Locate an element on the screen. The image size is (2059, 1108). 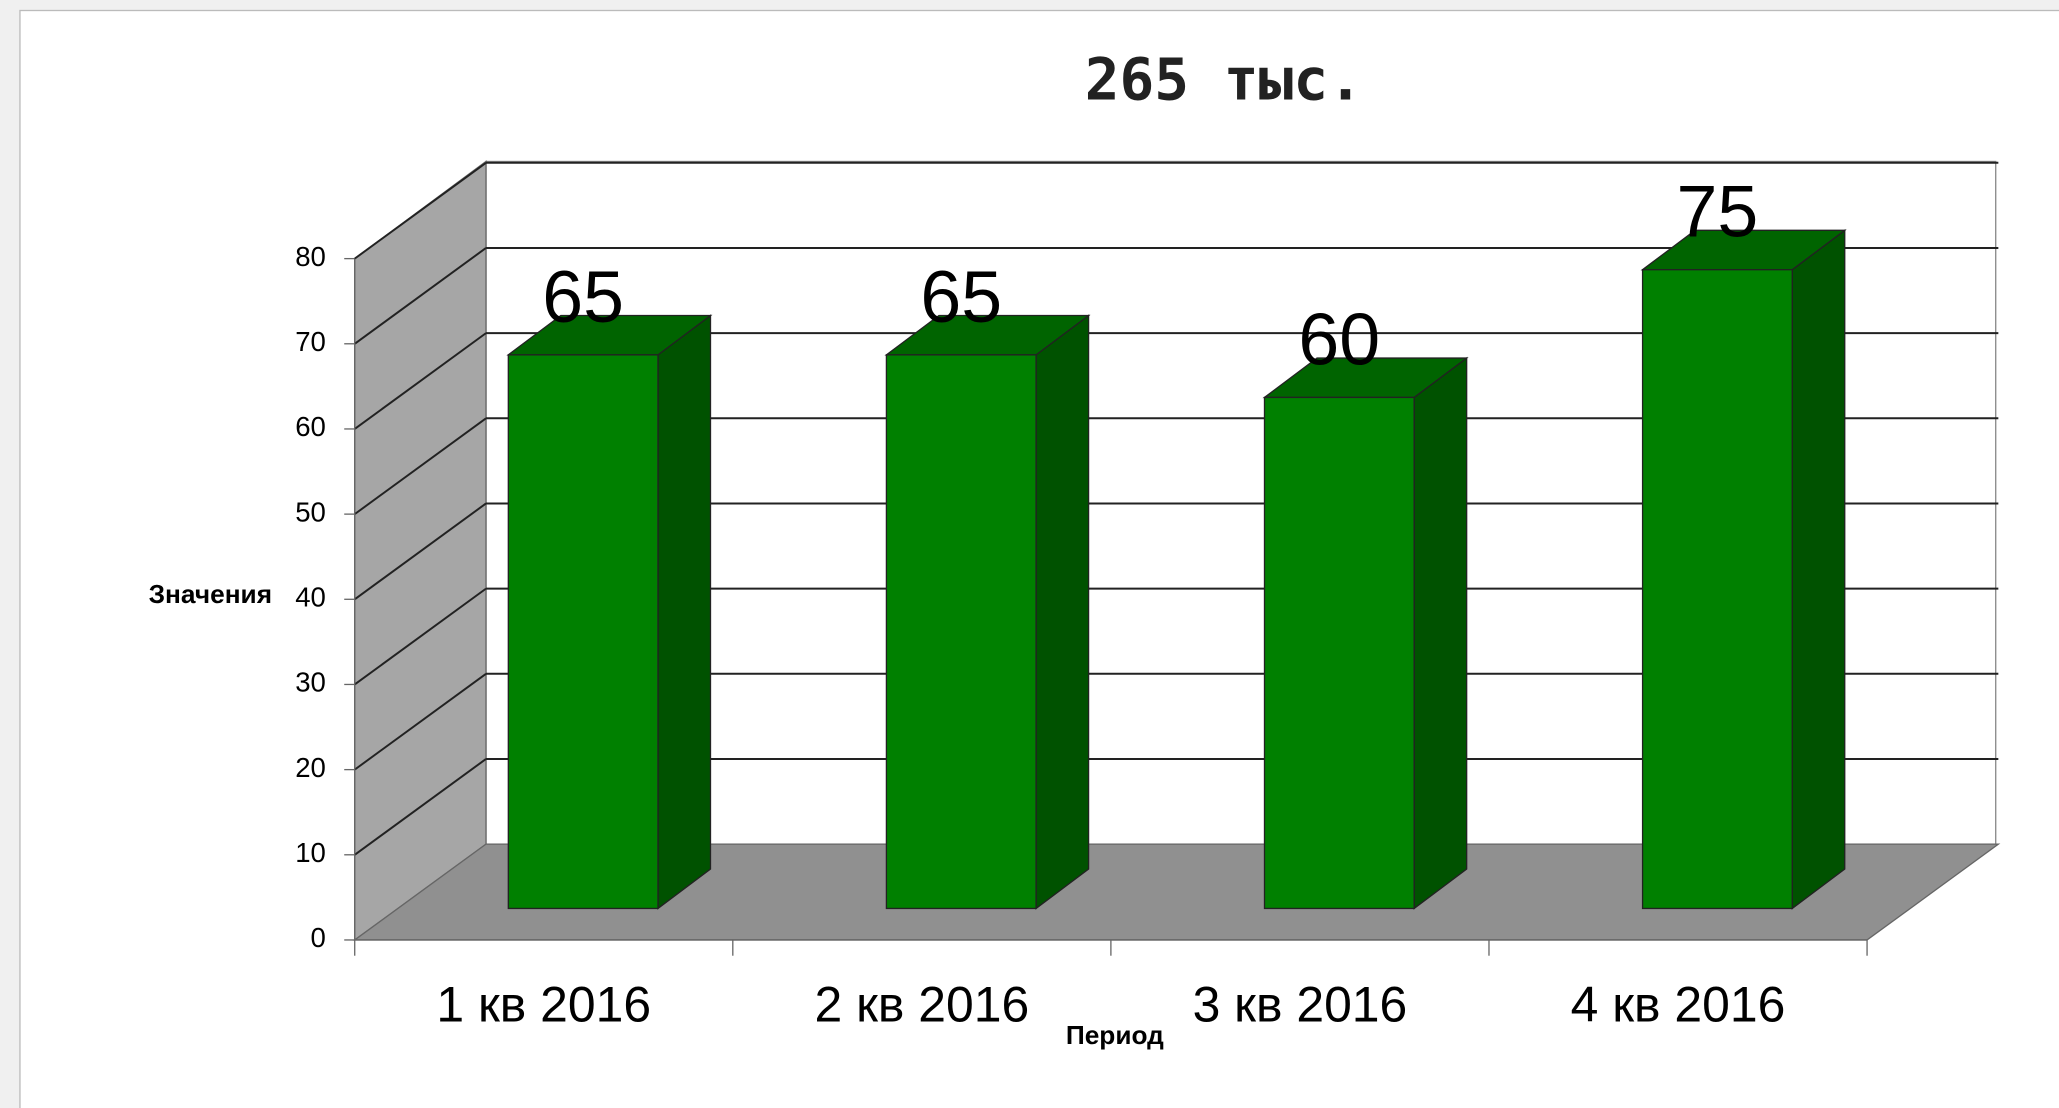
y-tick-label: 80 is located at coordinates (310, 256).